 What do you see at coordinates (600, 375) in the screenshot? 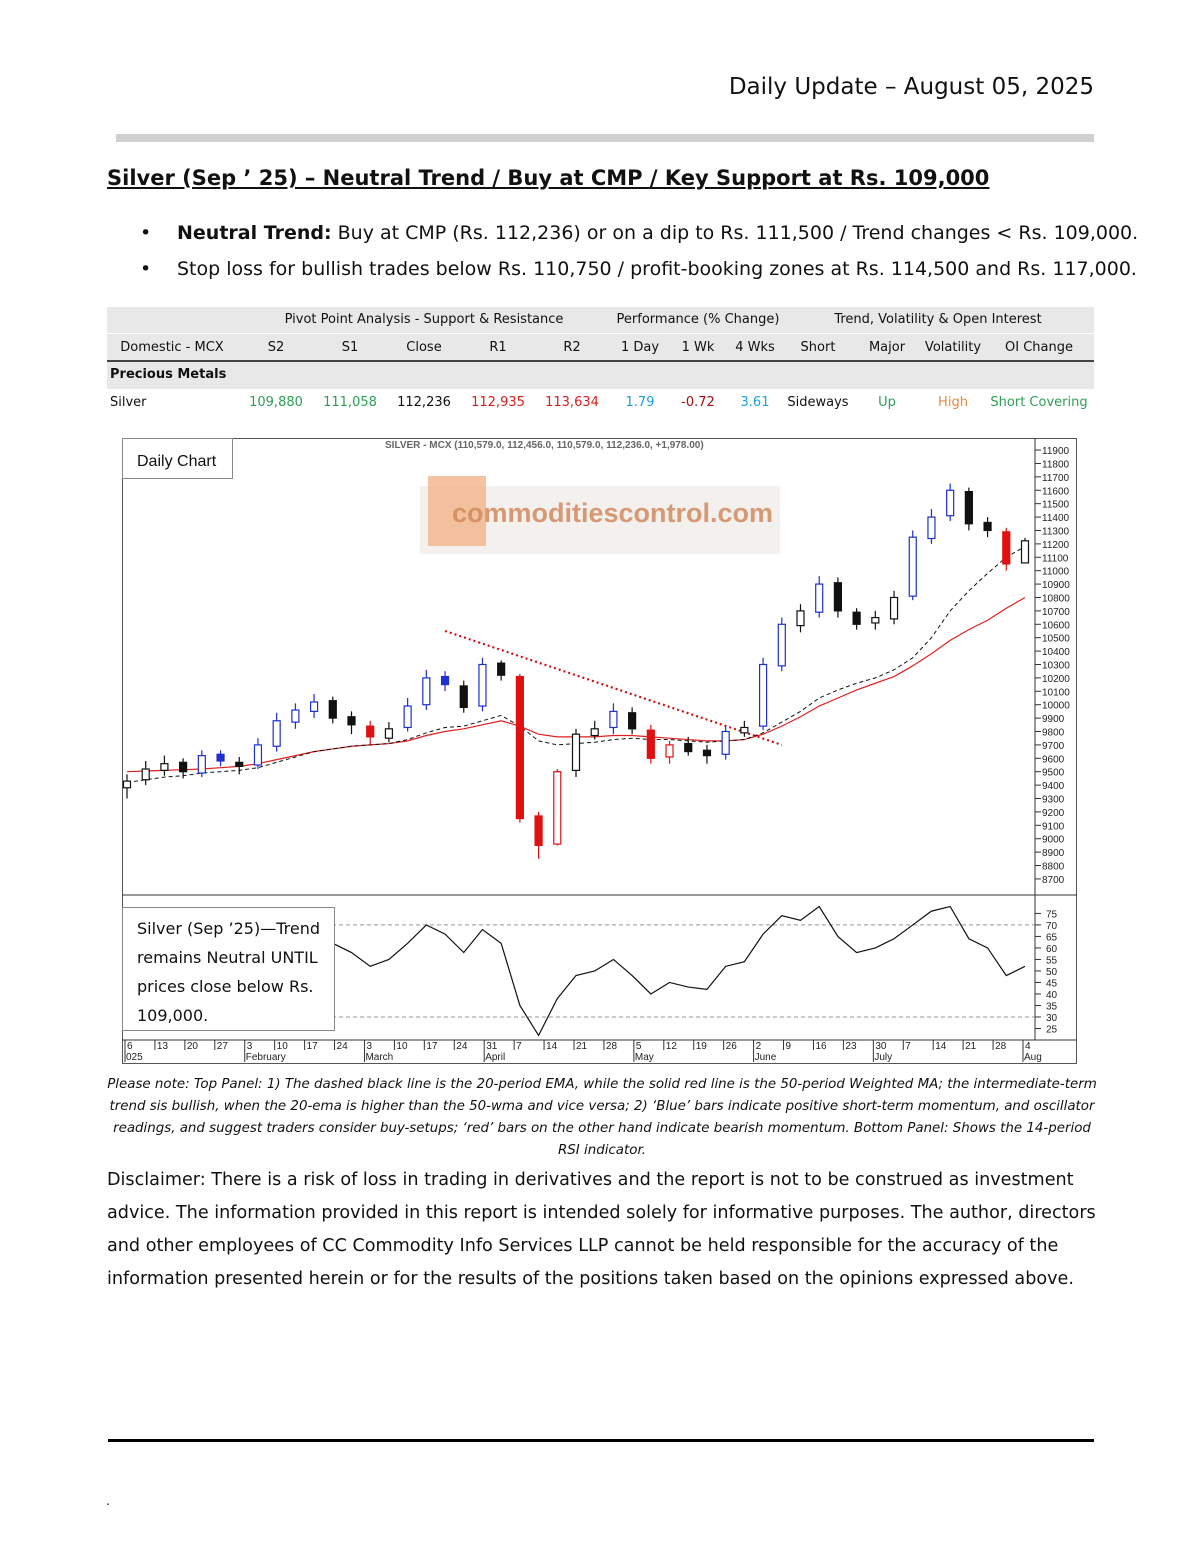
I see `section-row` at bounding box center [600, 375].